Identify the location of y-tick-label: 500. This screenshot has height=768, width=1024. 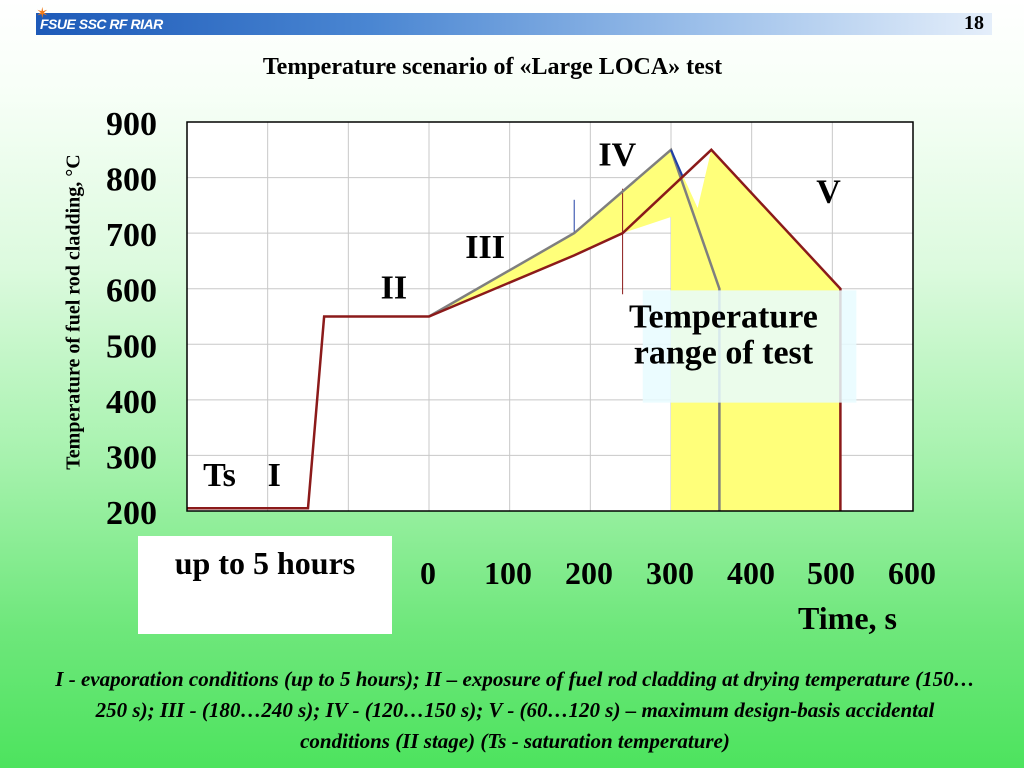
(131, 346).